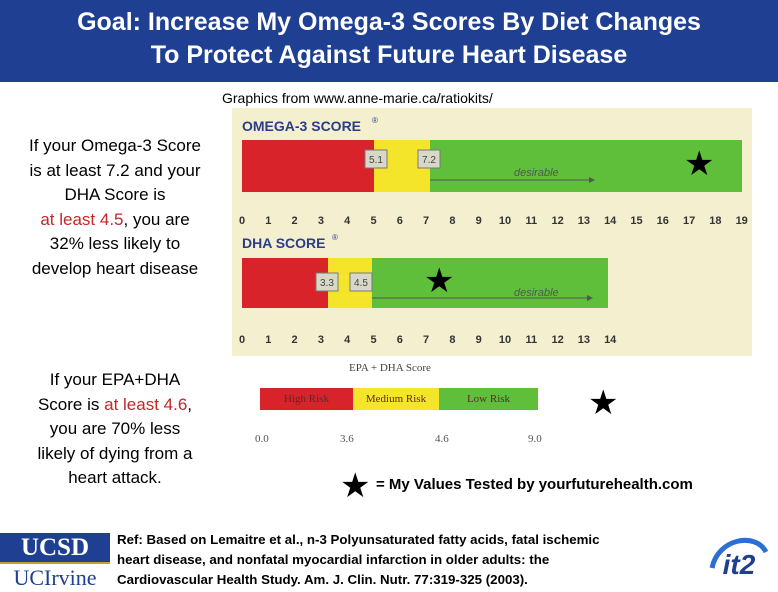 The height and width of the screenshot is (592, 778). Describe the element at coordinates (115, 170) in the screenshot. I see `text1-line-2: is at least 7.2 and your` at that location.